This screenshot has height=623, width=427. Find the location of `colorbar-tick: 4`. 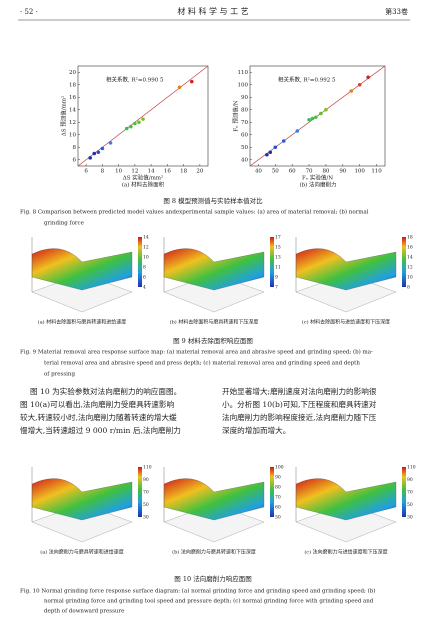

colorbar-tick: 4 is located at coordinates (144, 288).